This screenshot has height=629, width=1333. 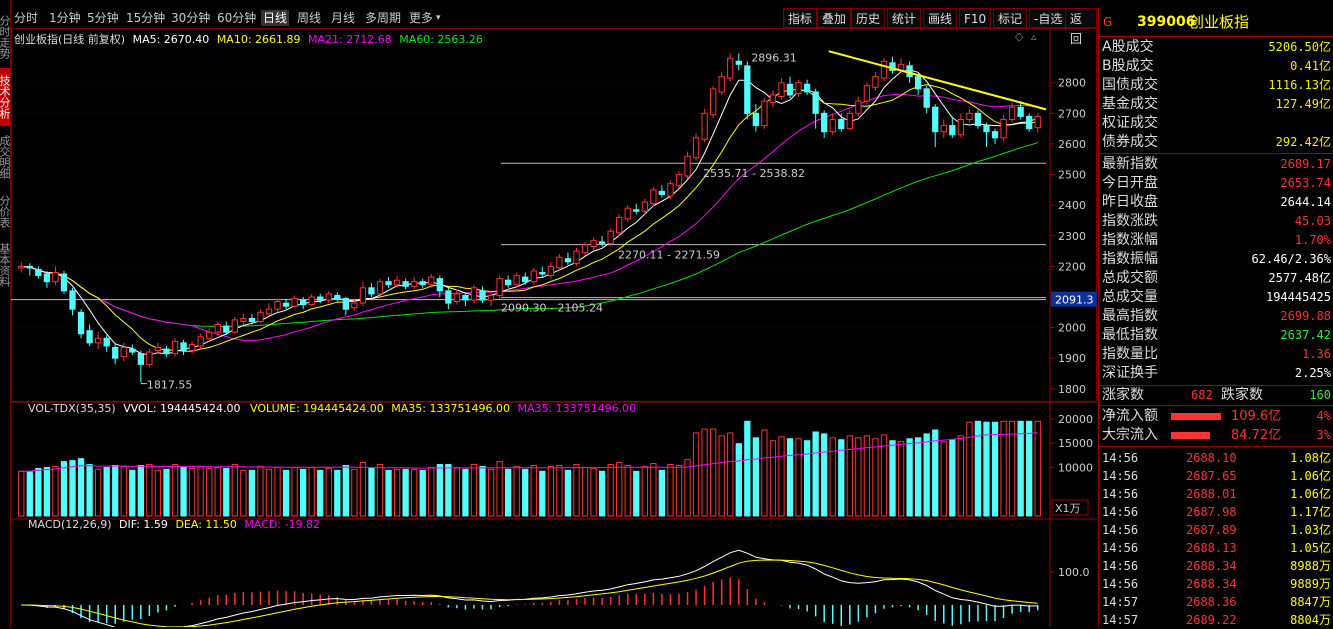 What do you see at coordinates (103, 18) in the screenshot?
I see `period-tab: 5分钟` at bounding box center [103, 18].